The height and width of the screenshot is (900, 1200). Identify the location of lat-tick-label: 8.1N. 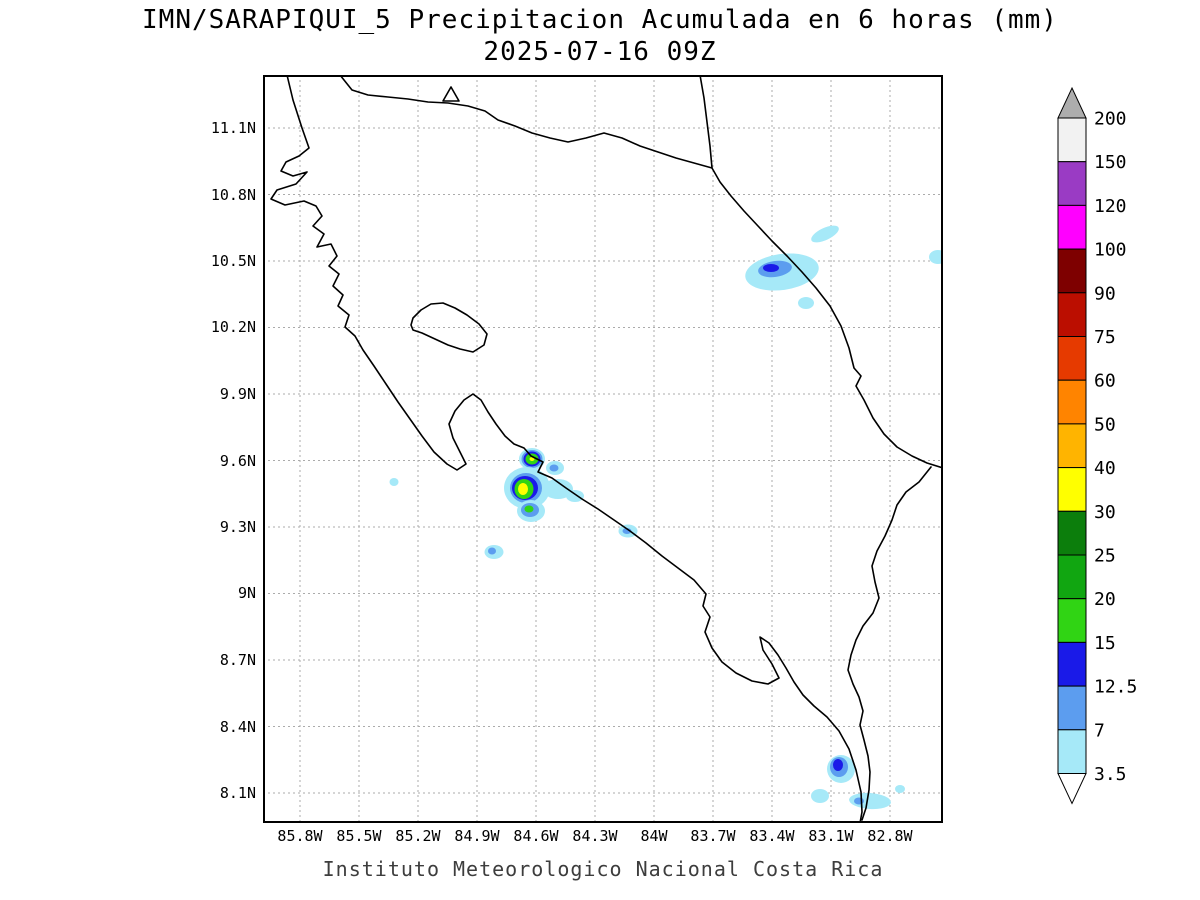
(237, 793).